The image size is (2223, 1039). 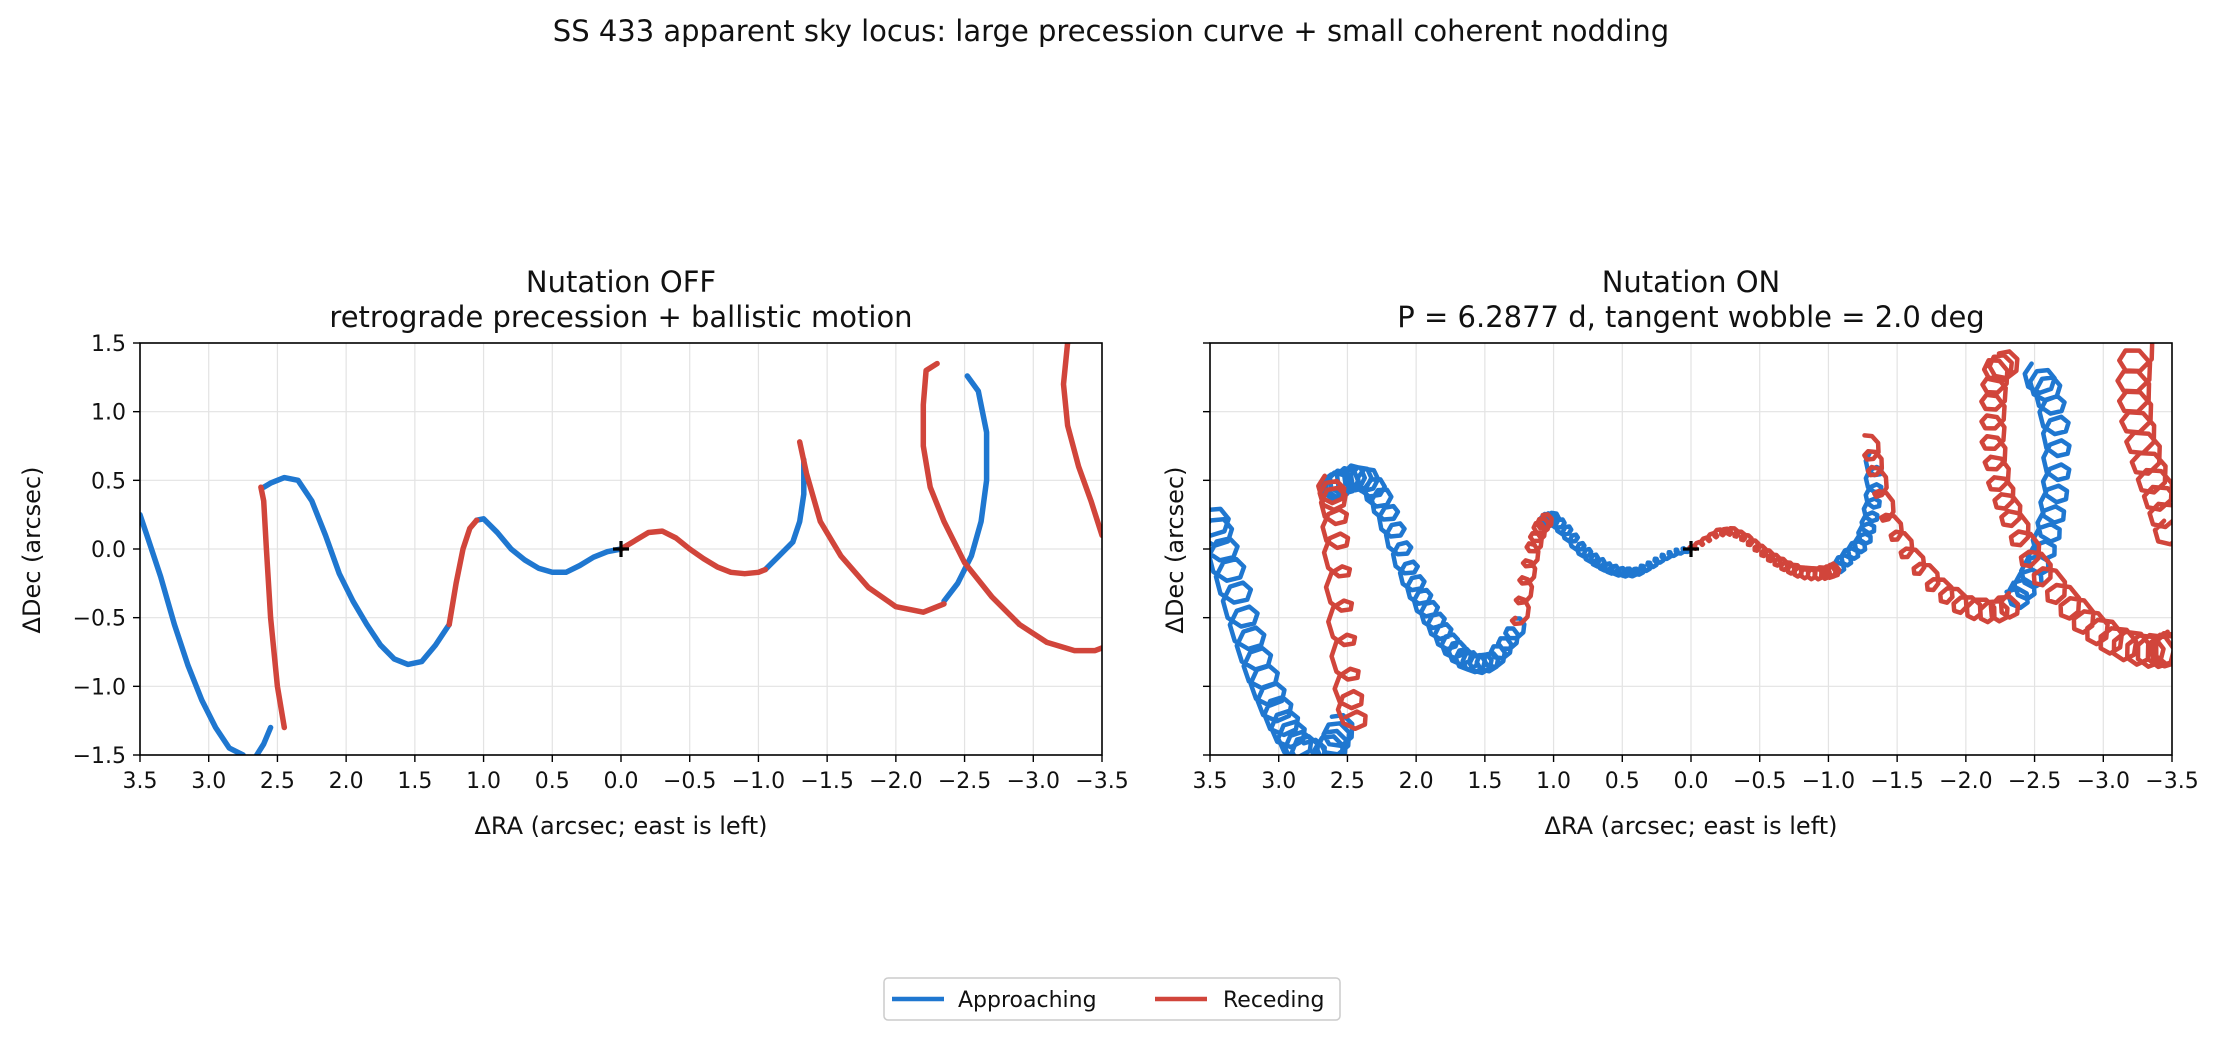 I want to click on legend-label-approaching: Approaching, so click(x=1027, y=1000).